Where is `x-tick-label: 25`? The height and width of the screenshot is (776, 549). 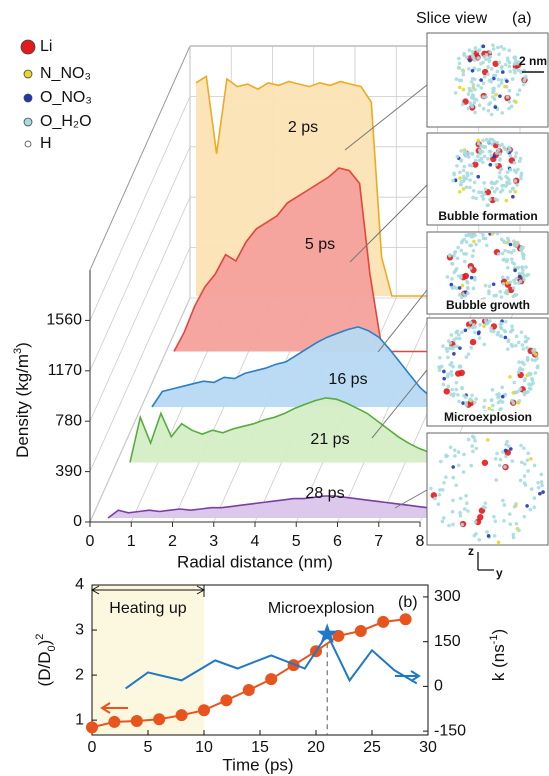
x-tick-label: 25 is located at coordinates (372, 747).